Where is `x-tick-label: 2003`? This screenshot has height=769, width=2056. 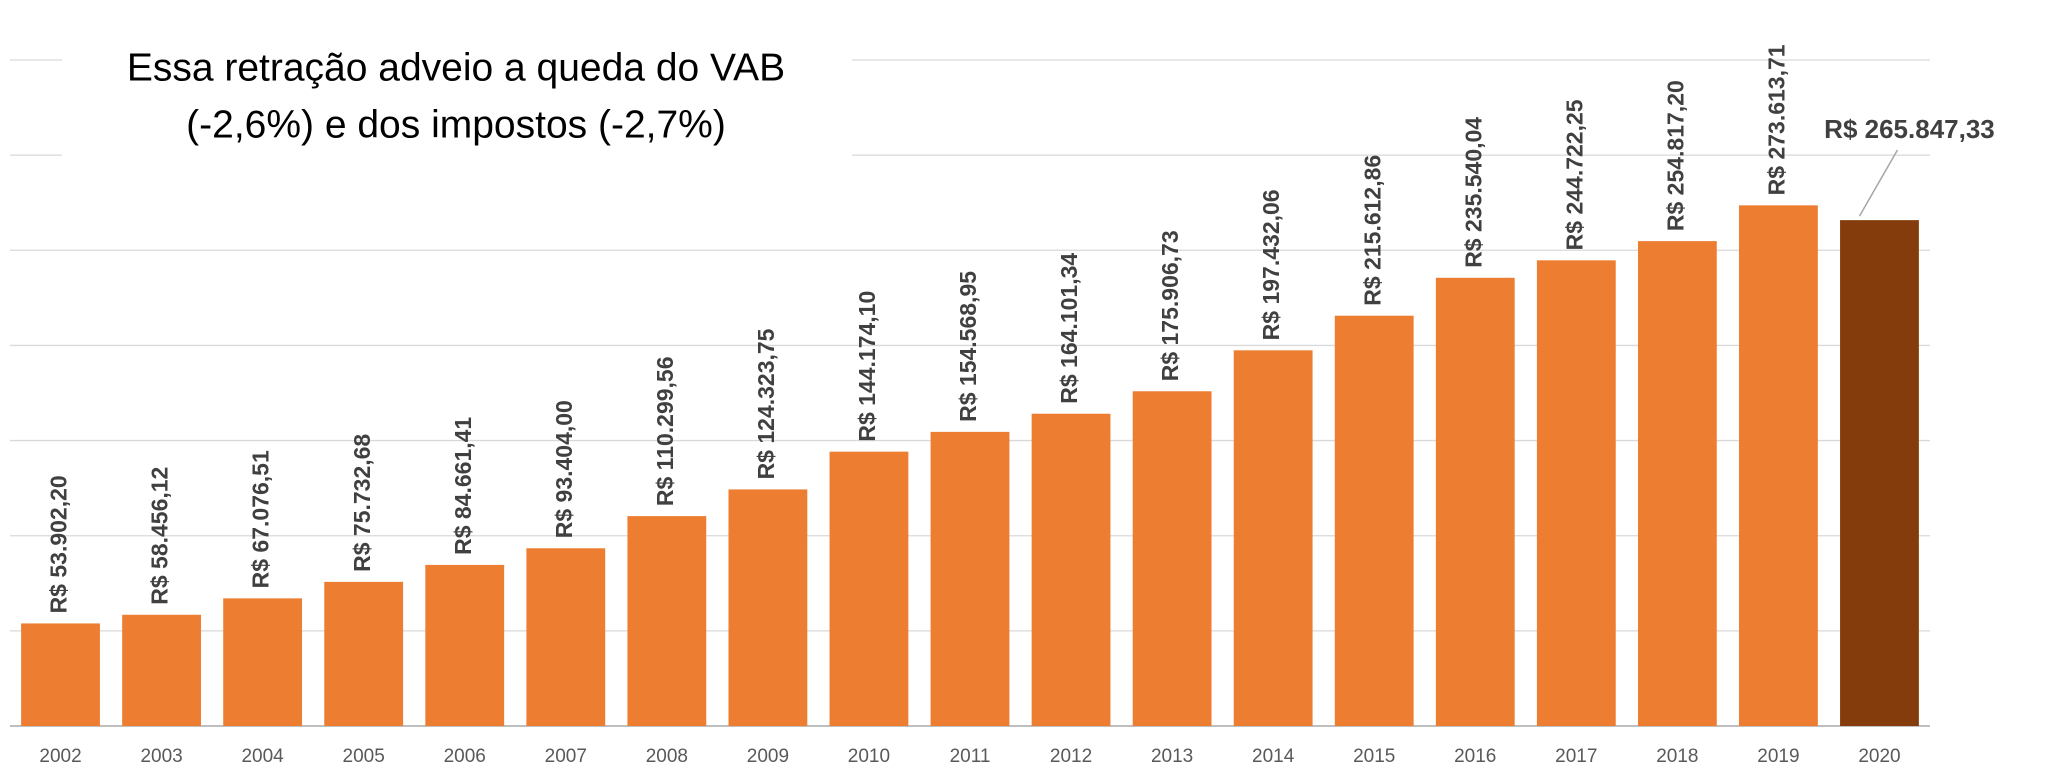 x-tick-label: 2003 is located at coordinates (161, 756).